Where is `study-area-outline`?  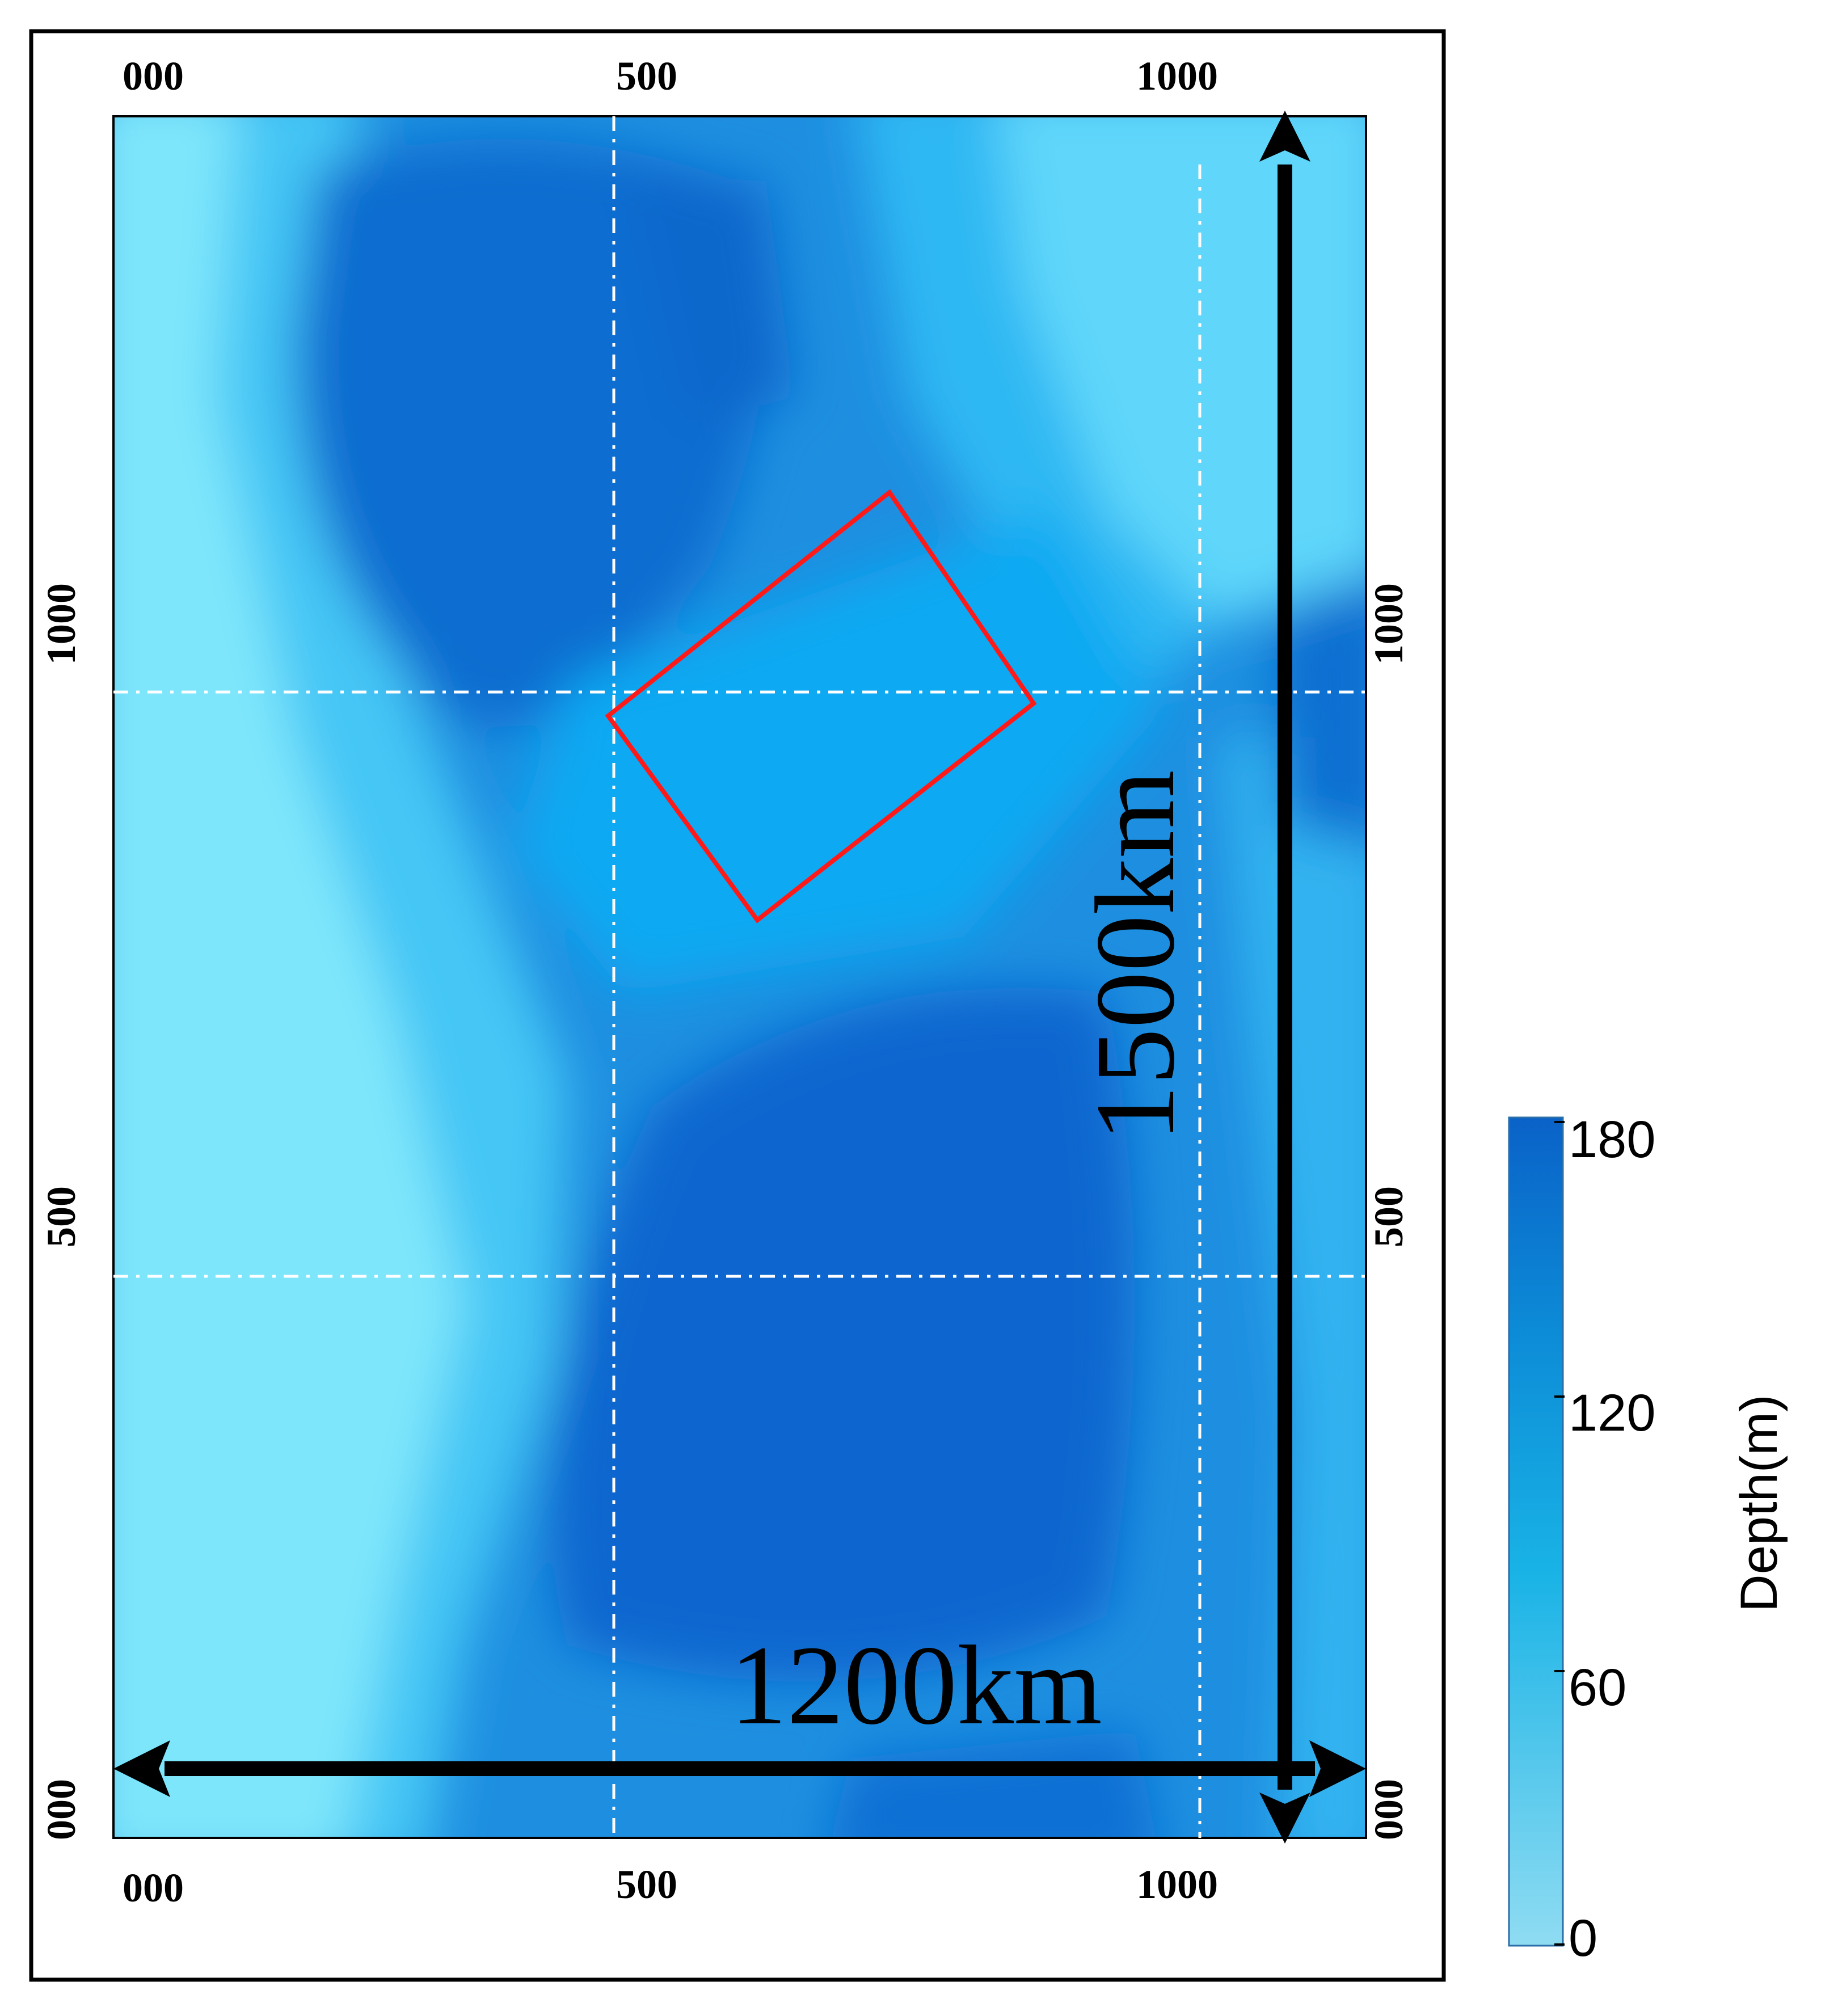 study-area-outline is located at coordinates (821, 706).